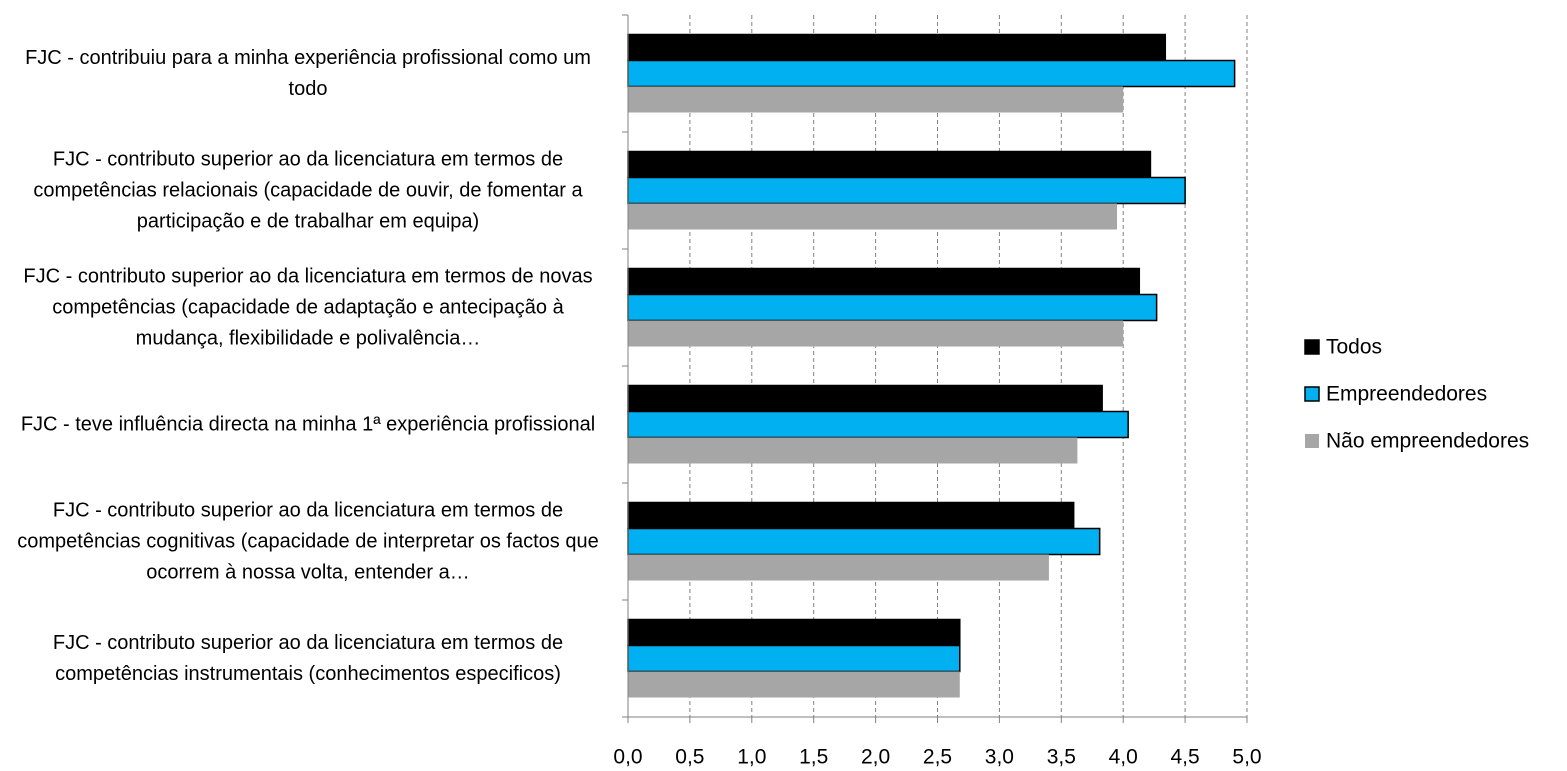  I want to click on legend-label: Todos, so click(1354, 347).